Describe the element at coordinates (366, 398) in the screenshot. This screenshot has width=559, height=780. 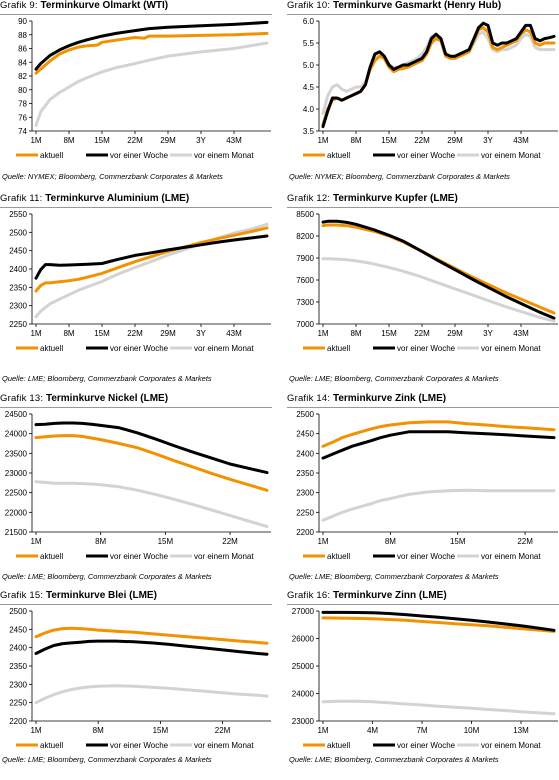
I see `chart-title: Grafik 14: Terminkurve Zink (LME)` at that location.